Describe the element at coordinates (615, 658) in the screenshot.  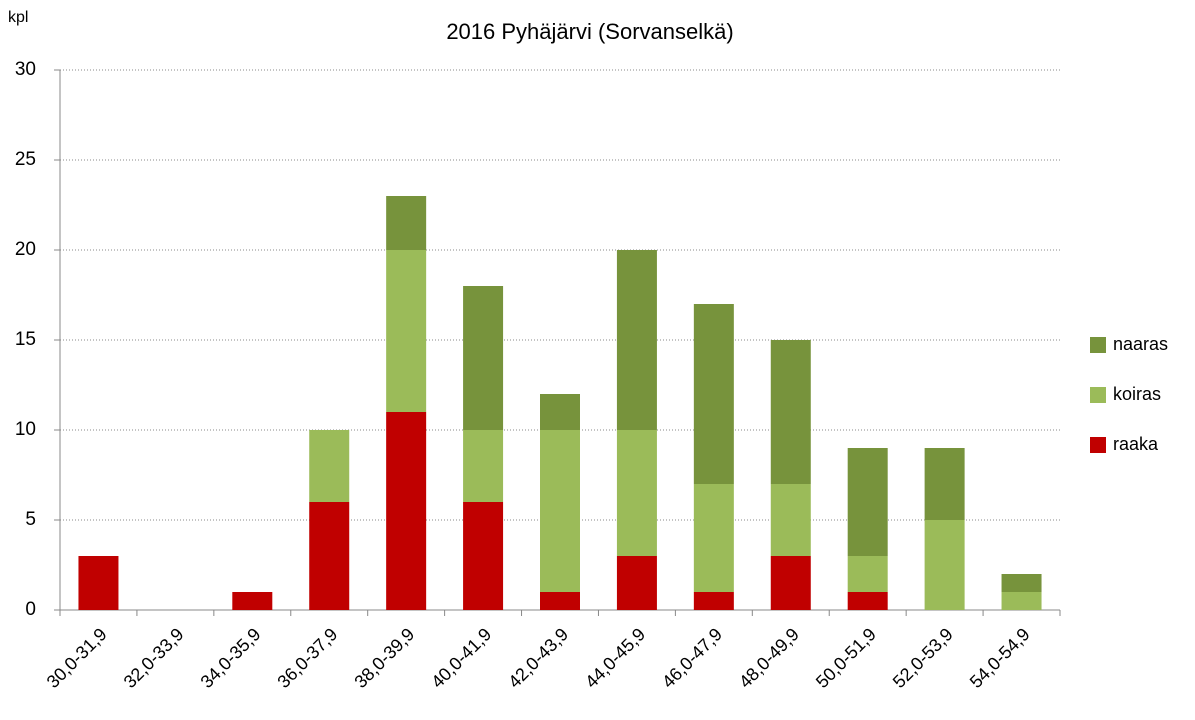
I see `x-tick-label: 44,0-45,9` at that location.